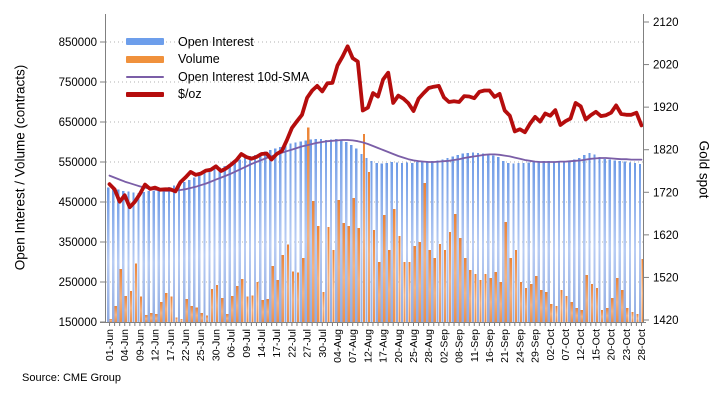 Image resolution: width=722 pixels, height=406 pixels. I want to click on svg-text: 04-Aug, so click(338, 346).